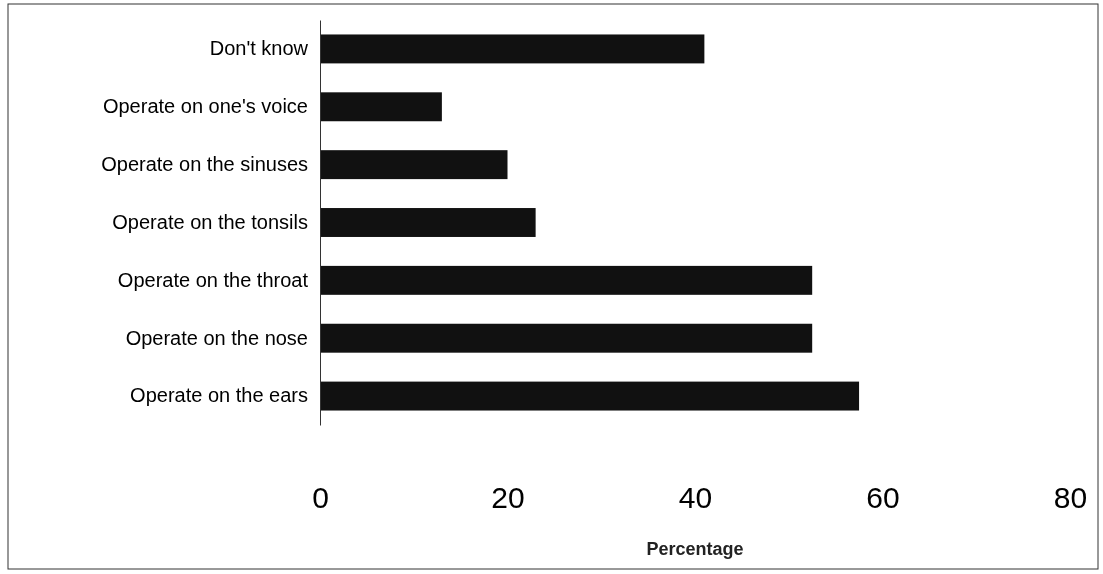  Describe the element at coordinates (508, 498) in the screenshot. I see `x-tick-label: 20` at that location.